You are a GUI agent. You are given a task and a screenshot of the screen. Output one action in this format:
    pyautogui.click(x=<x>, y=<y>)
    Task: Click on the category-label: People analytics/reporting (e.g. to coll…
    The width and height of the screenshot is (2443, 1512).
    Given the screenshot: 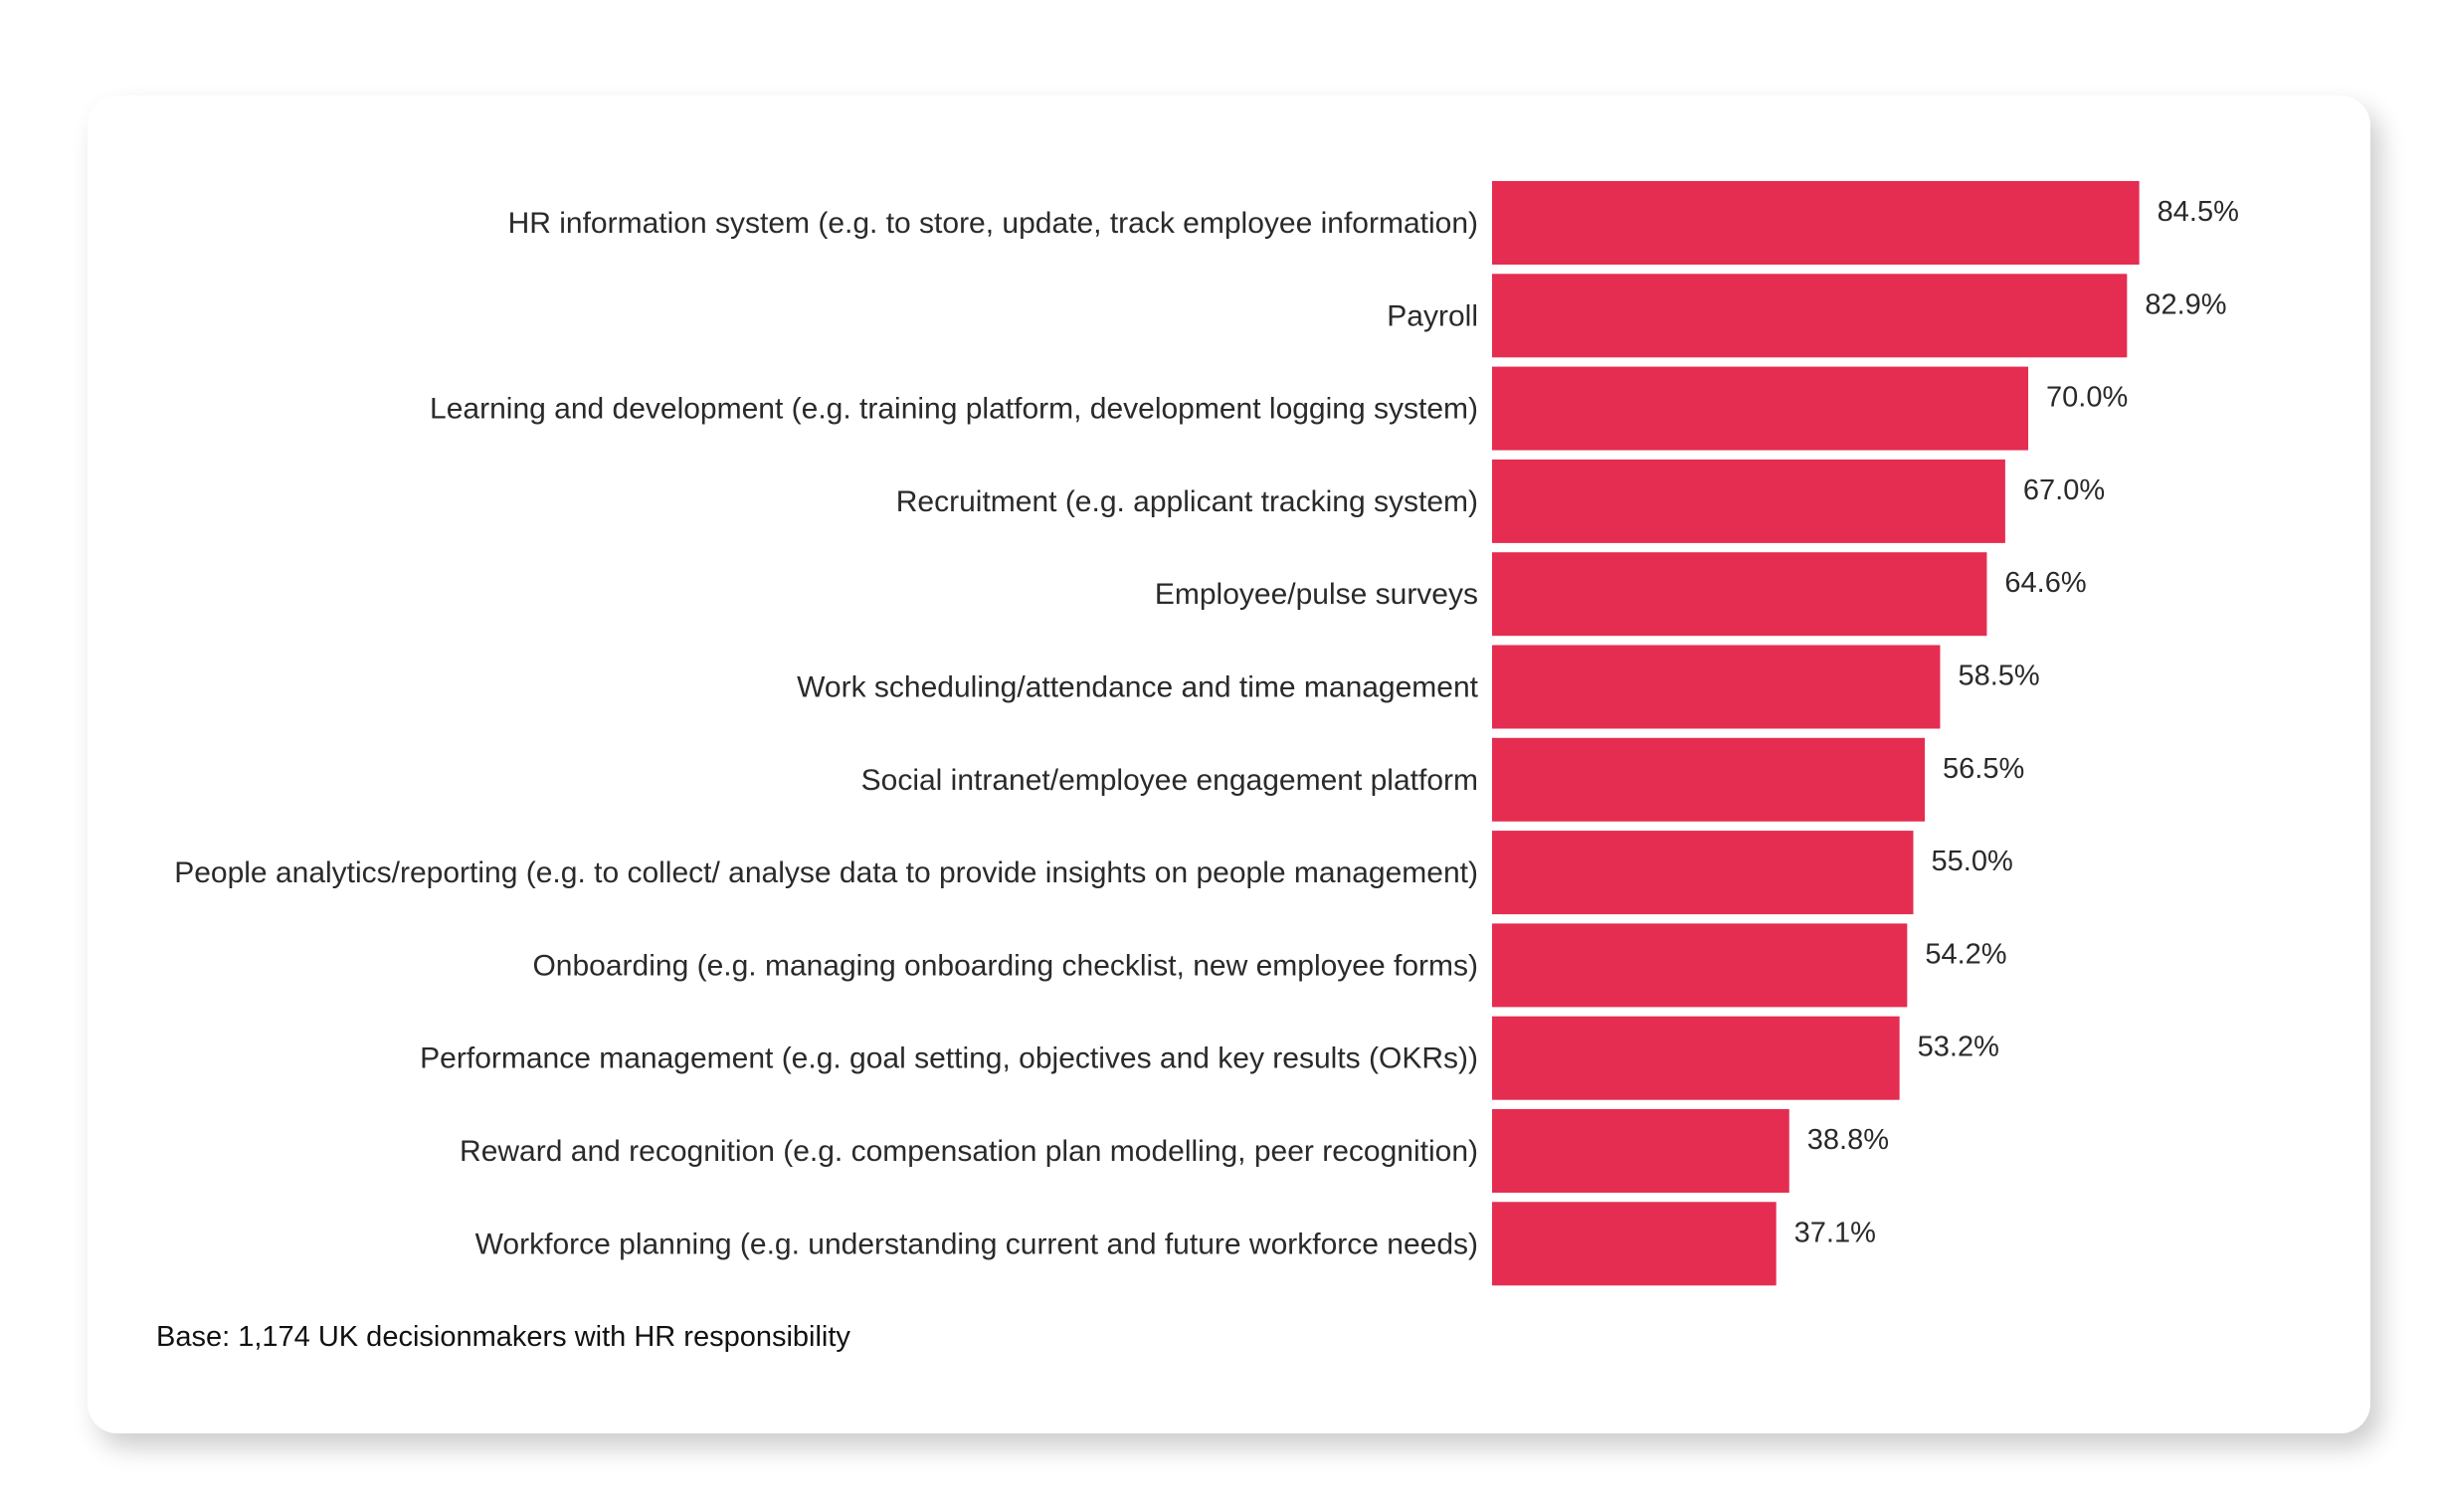 What is the action you would take?
    pyautogui.click(x=826, y=872)
    